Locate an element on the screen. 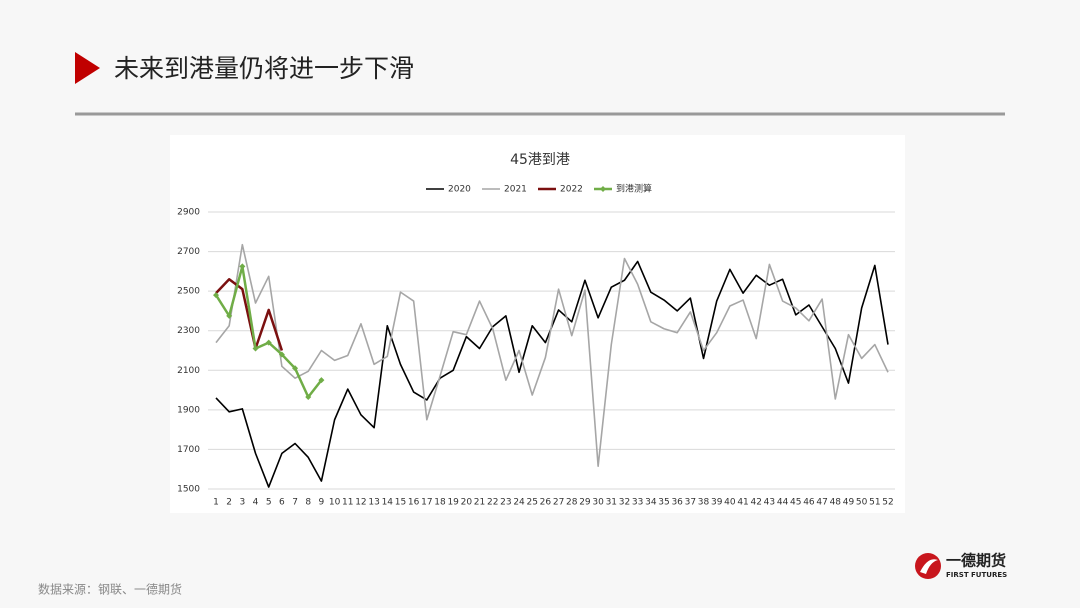  x-tick-label: 38 is located at coordinates (704, 503).